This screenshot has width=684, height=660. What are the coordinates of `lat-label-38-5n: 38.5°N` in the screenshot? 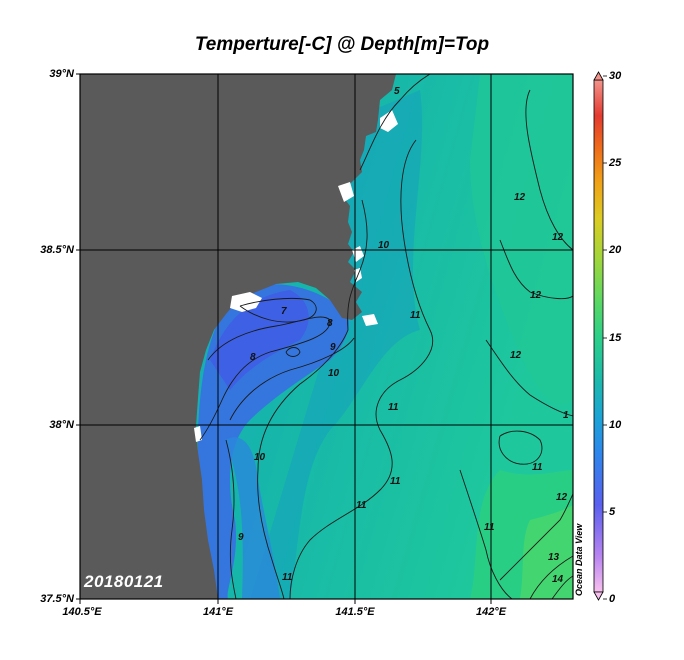 It's located at (57, 250).